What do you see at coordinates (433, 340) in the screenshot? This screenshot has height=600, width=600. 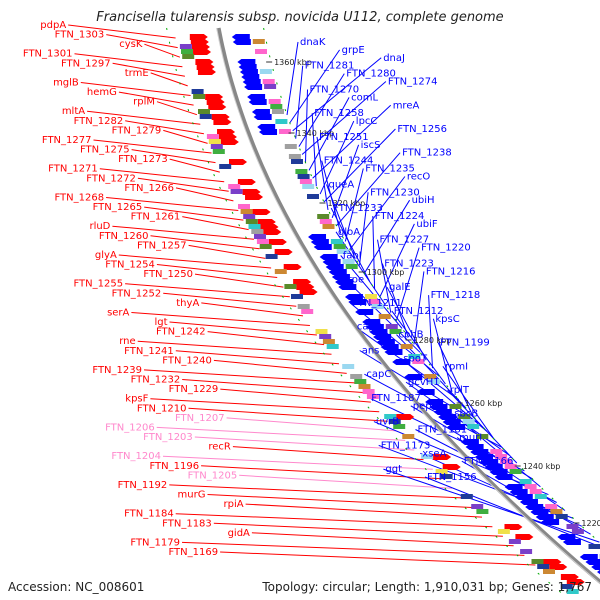 I see `kbp-label: 1280 kbp` at bounding box center [433, 340].